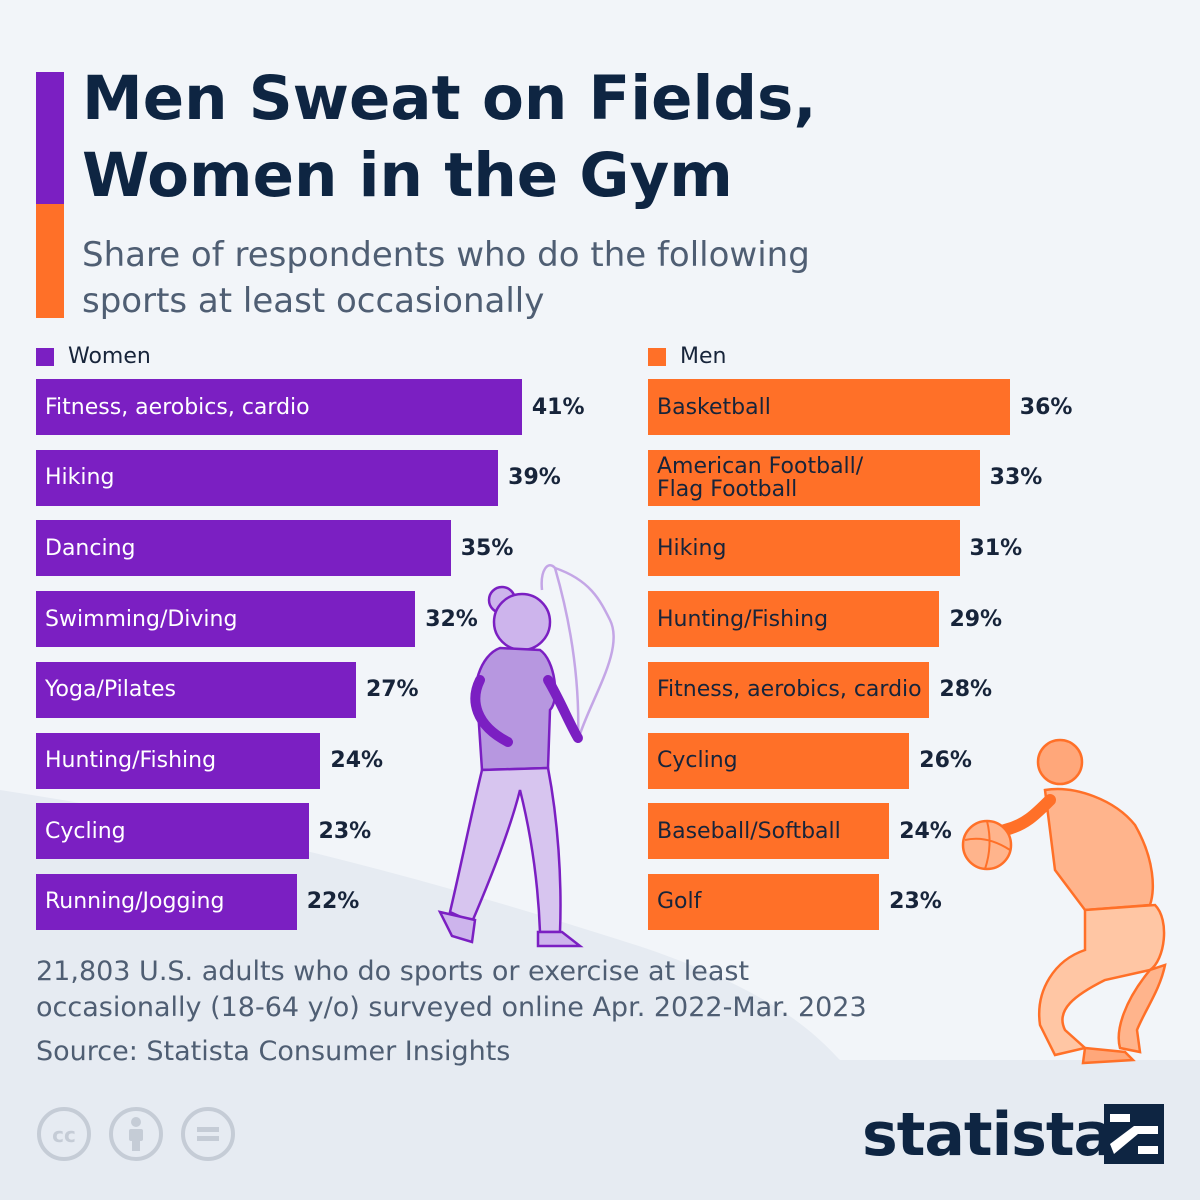 This screenshot has height=1200, width=1200. I want to click on men-bar-label-0: Basketball, so click(714, 407).